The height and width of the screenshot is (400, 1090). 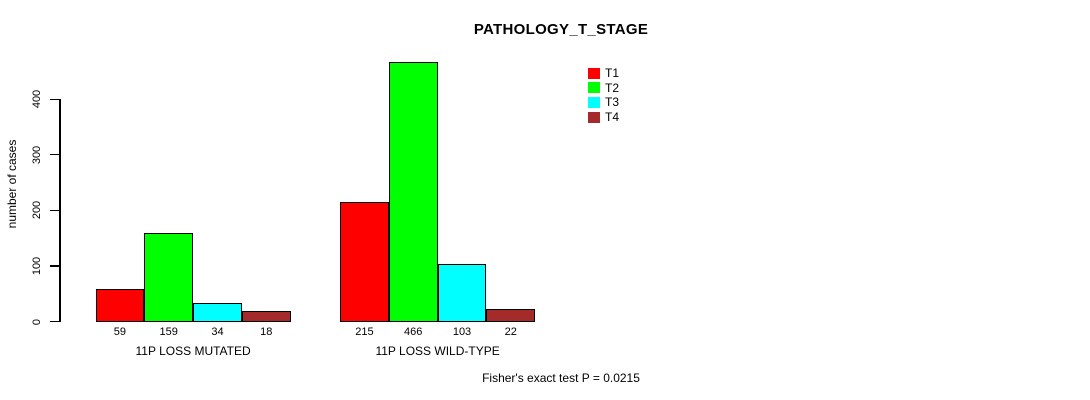 What do you see at coordinates (603, 102) in the screenshot?
I see `legend-item-t3: T3` at bounding box center [603, 102].